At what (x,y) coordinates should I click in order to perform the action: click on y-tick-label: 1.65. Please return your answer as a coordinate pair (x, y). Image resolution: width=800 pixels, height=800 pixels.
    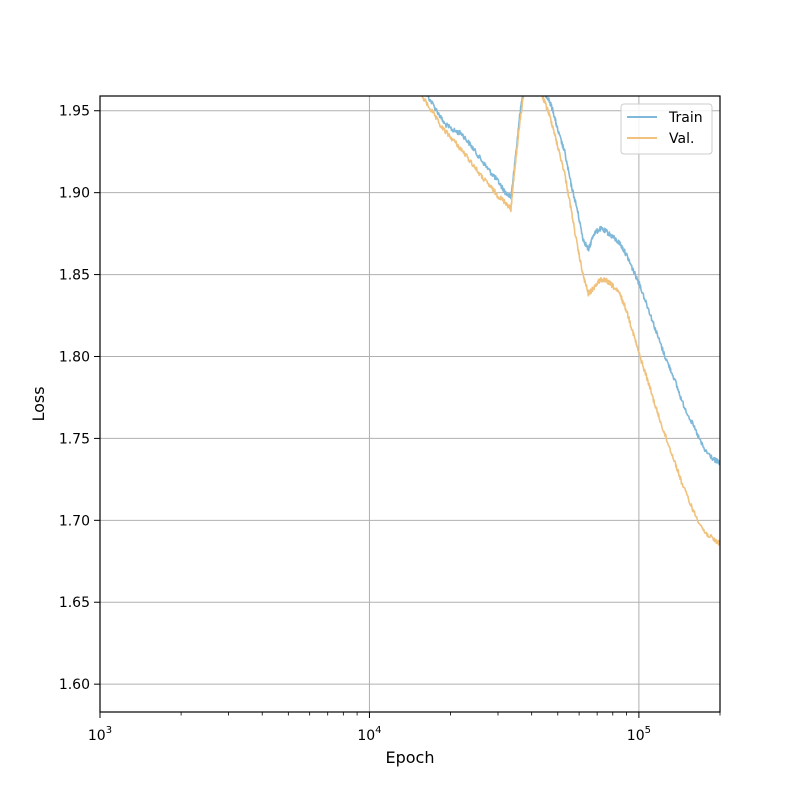
    Looking at the image, I should click on (74, 603).